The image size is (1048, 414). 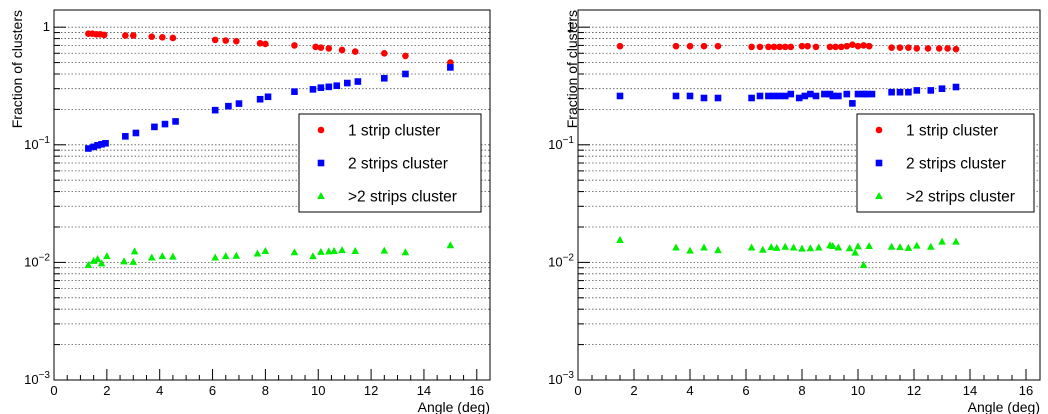 I want to click on x-tick-label: 6, so click(x=745, y=390).